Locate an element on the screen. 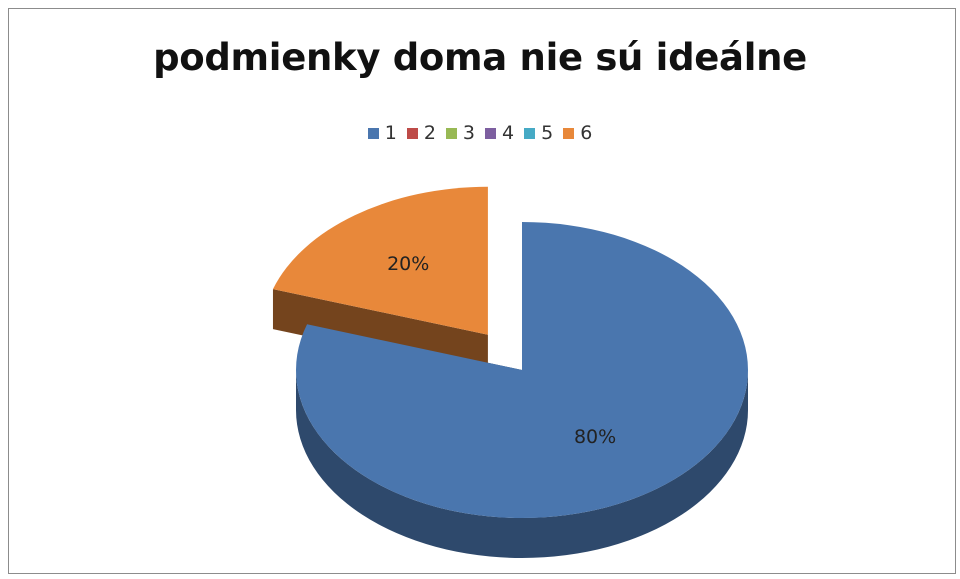 This screenshot has height=579, width=960. legend-label-2: 2 is located at coordinates (429, 133).